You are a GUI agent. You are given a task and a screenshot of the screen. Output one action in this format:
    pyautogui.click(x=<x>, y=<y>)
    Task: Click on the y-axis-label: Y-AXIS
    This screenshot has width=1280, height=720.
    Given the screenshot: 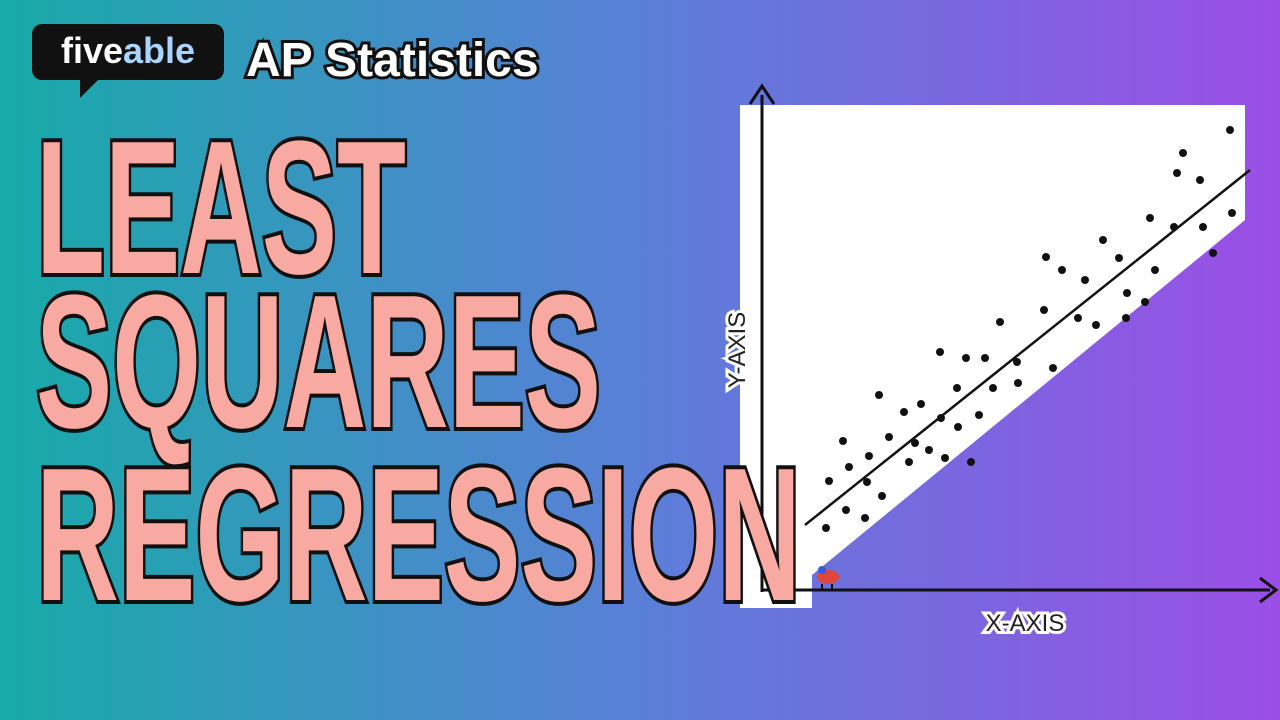 What is the action you would take?
    pyautogui.click(x=737, y=350)
    